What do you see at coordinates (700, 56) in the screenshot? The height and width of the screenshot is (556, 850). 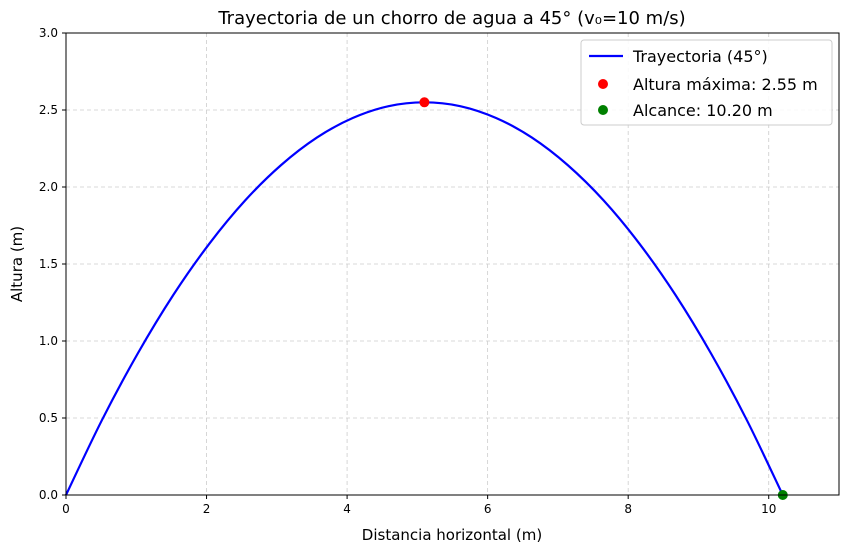 I see `legend-label-trajectory: Trayectoria (45°)` at bounding box center [700, 56].